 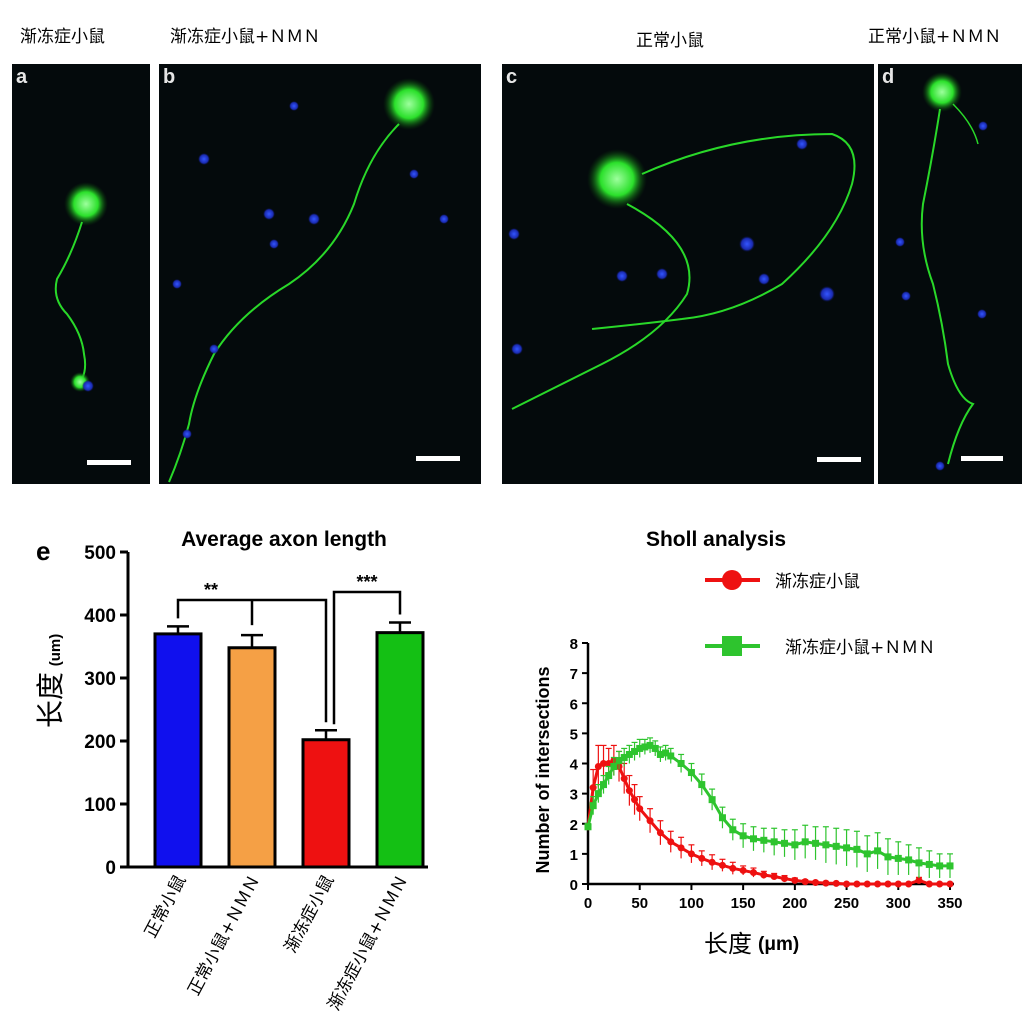 I want to click on sholl-x-axis-label: 长度, so click(x=728, y=944).